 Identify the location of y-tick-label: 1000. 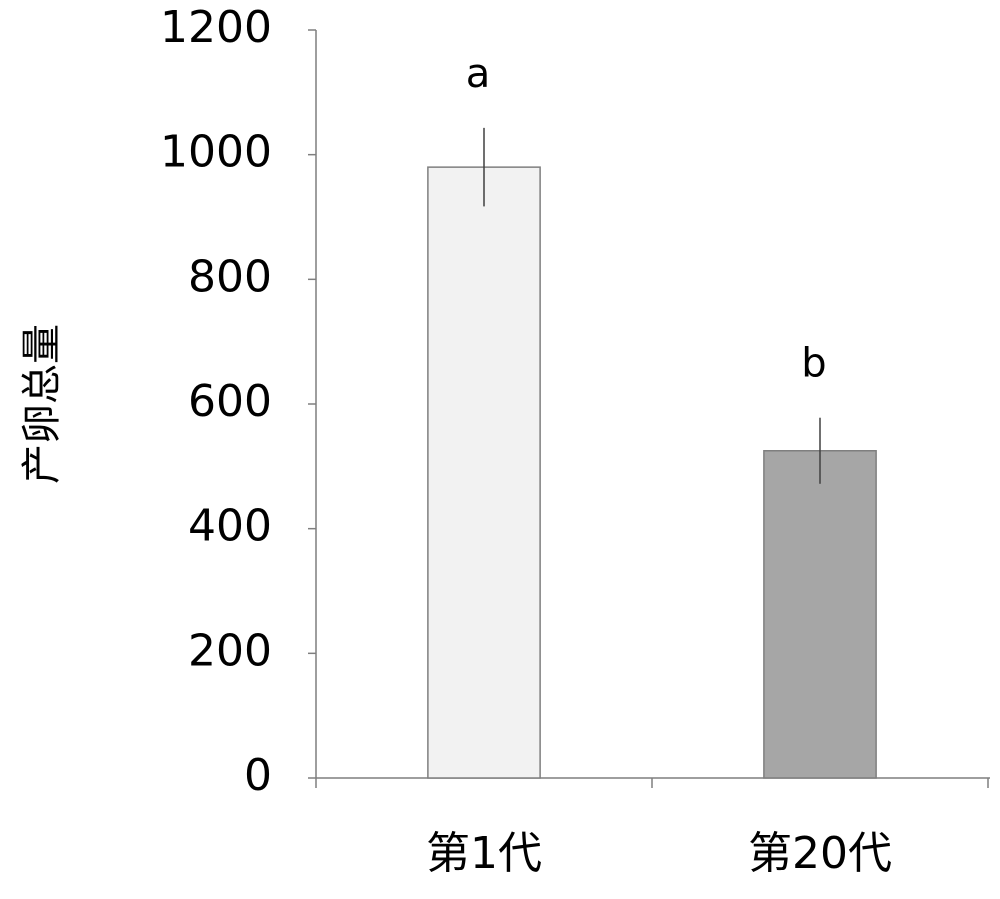
(216, 152).